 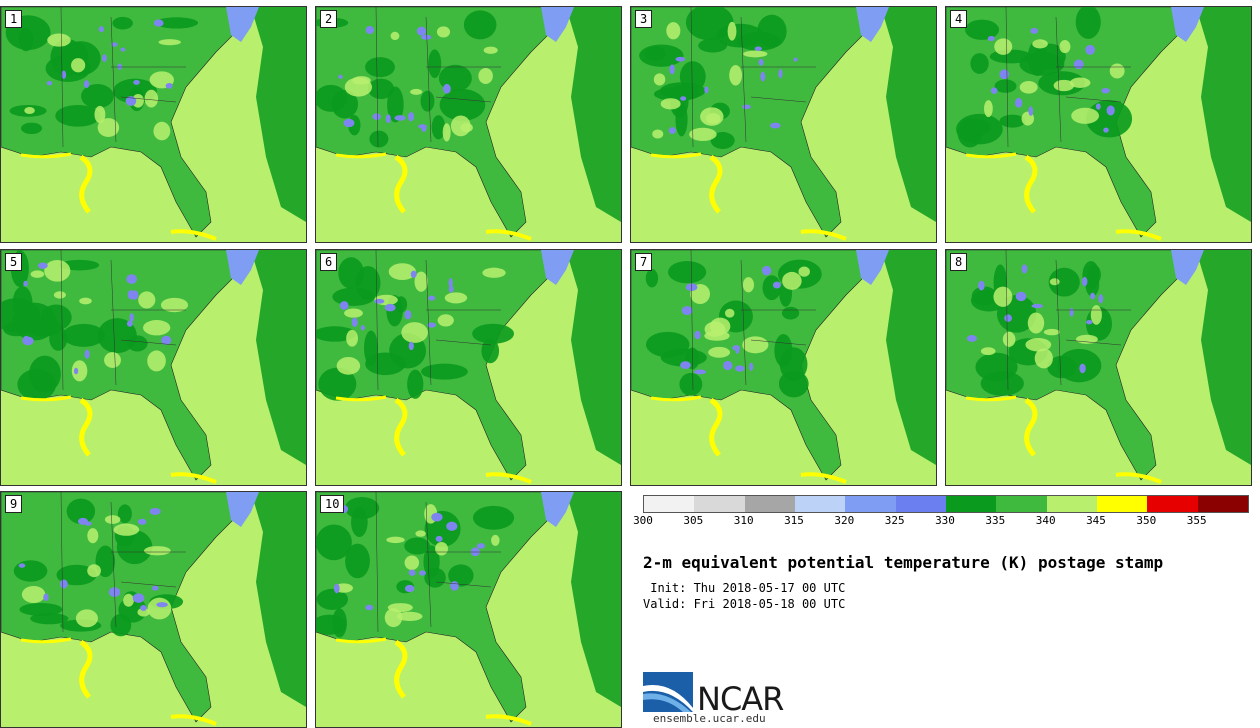 I want to click on stamp-panel-1: 1, so click(x=153, y=124).